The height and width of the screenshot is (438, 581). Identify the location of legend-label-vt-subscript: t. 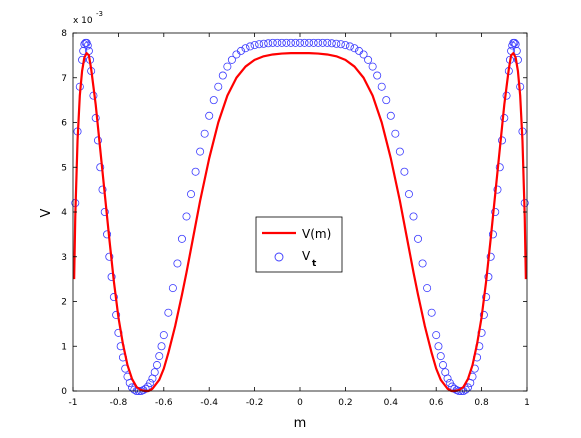
(314, 264).